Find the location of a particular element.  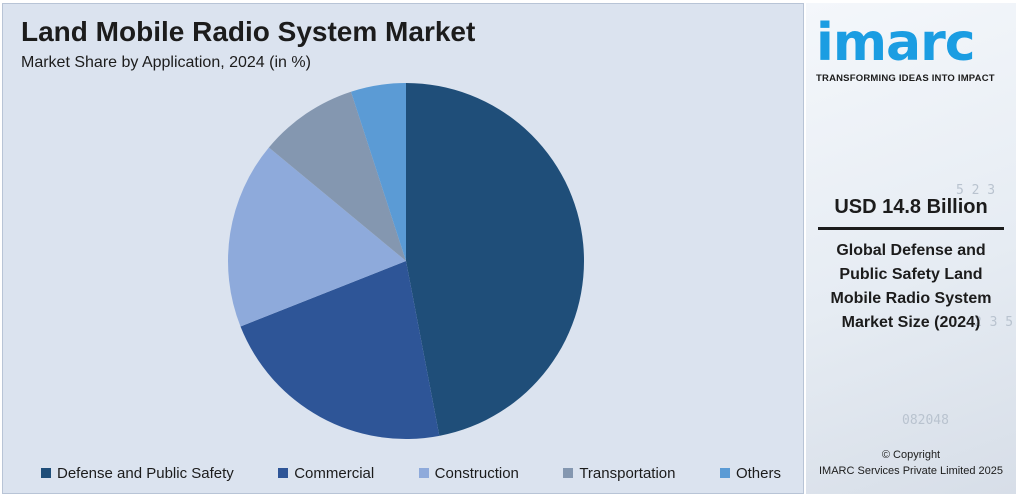

legend-item-others: Others is located at coordinates (750, 473).